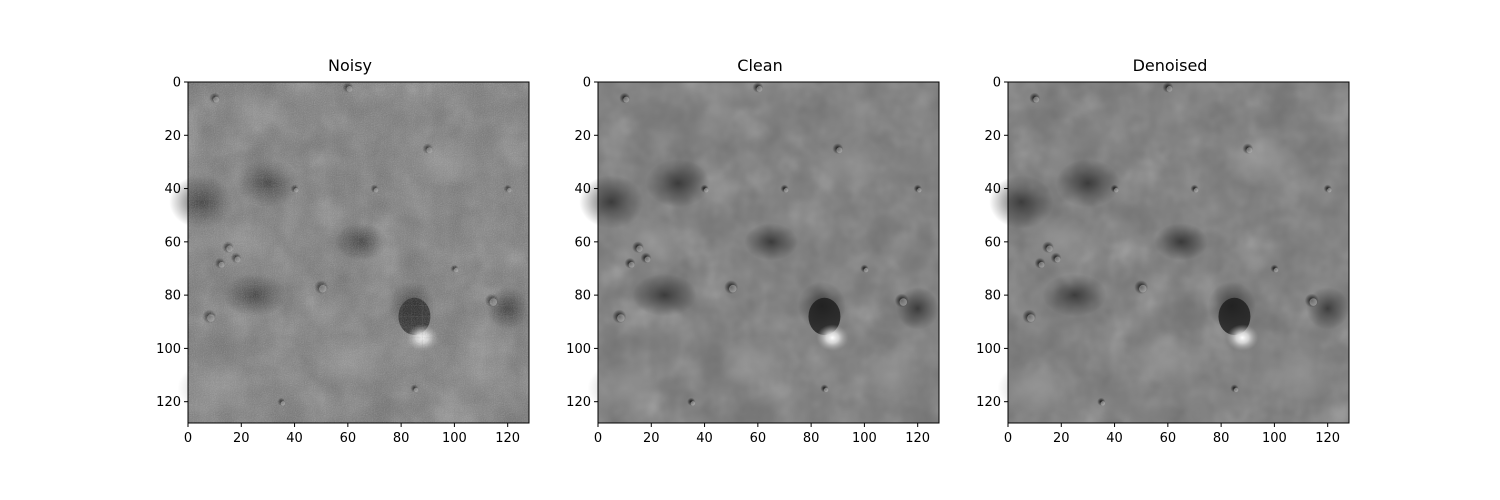  I want to click on panel-title: Noisy, so click(349, 65).